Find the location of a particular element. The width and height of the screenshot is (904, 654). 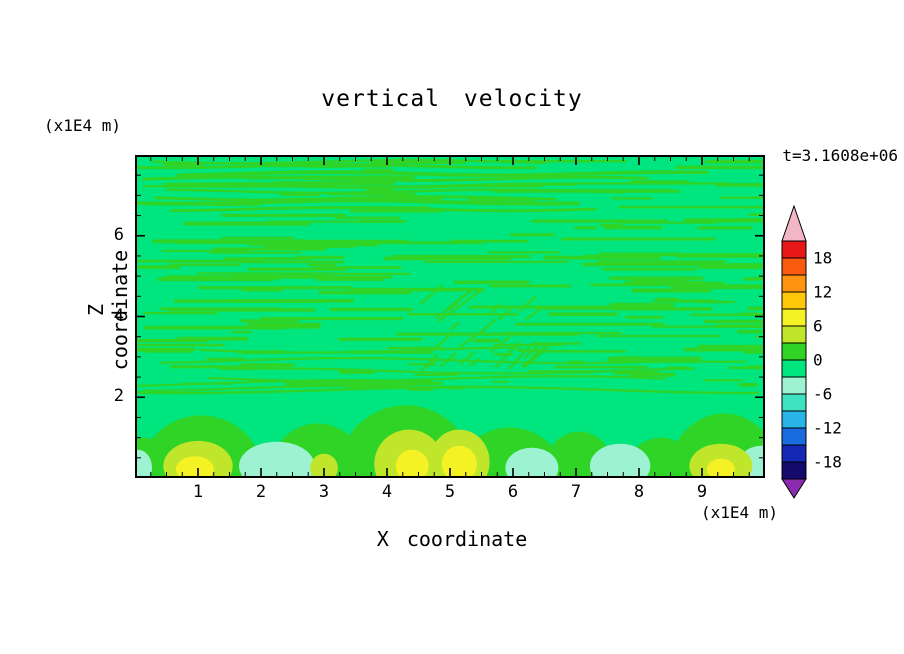

time-annotation: t=3.1608e+06 is located at coordinates (840, 155).